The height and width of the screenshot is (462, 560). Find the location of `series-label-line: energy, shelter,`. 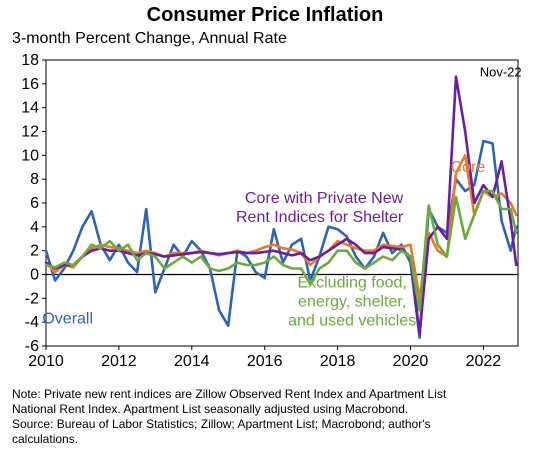

series-label-line: energy, shelter, is located at coordinates (352, 302).